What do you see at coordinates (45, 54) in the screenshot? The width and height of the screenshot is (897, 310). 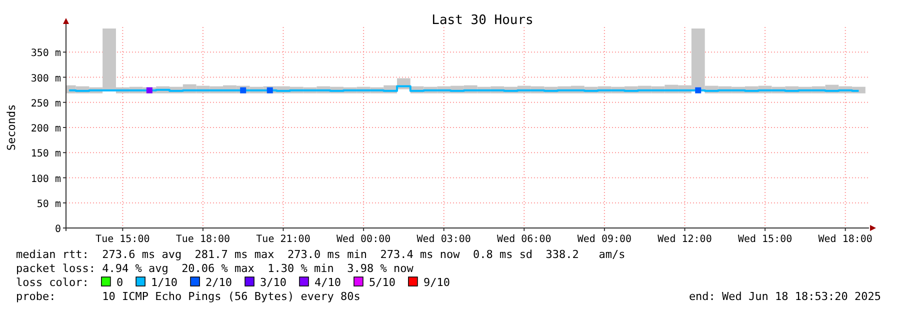 I see `y-tick-label: 350 m` at bounding box center [45, 54].